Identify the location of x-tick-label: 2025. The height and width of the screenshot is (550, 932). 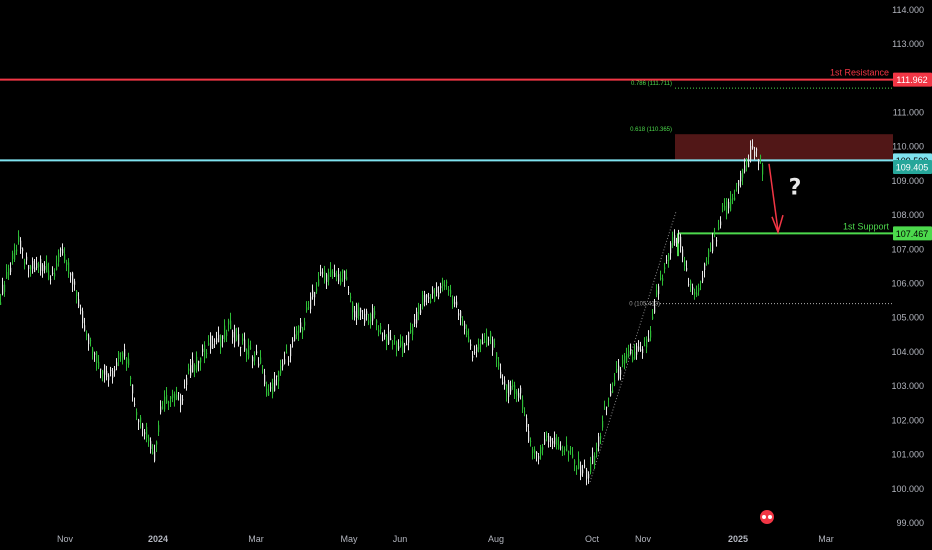
(738, 539).